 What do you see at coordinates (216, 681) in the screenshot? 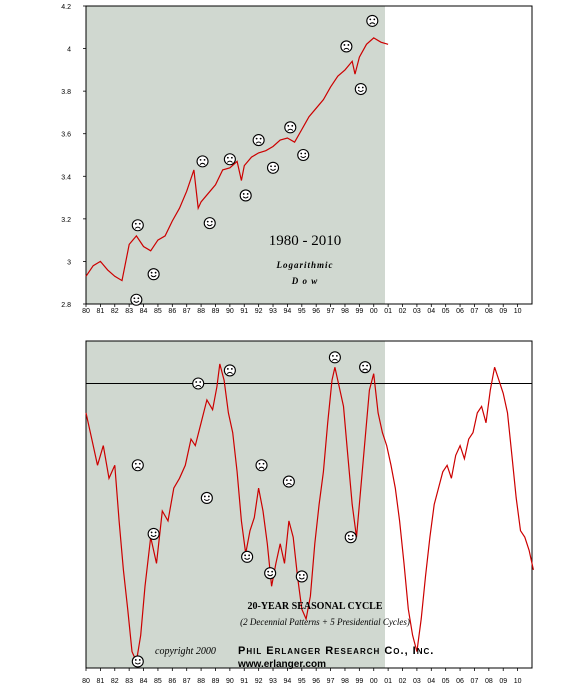
I see `bottom-x-tick-label: 89` at bounding box center [216, 681].